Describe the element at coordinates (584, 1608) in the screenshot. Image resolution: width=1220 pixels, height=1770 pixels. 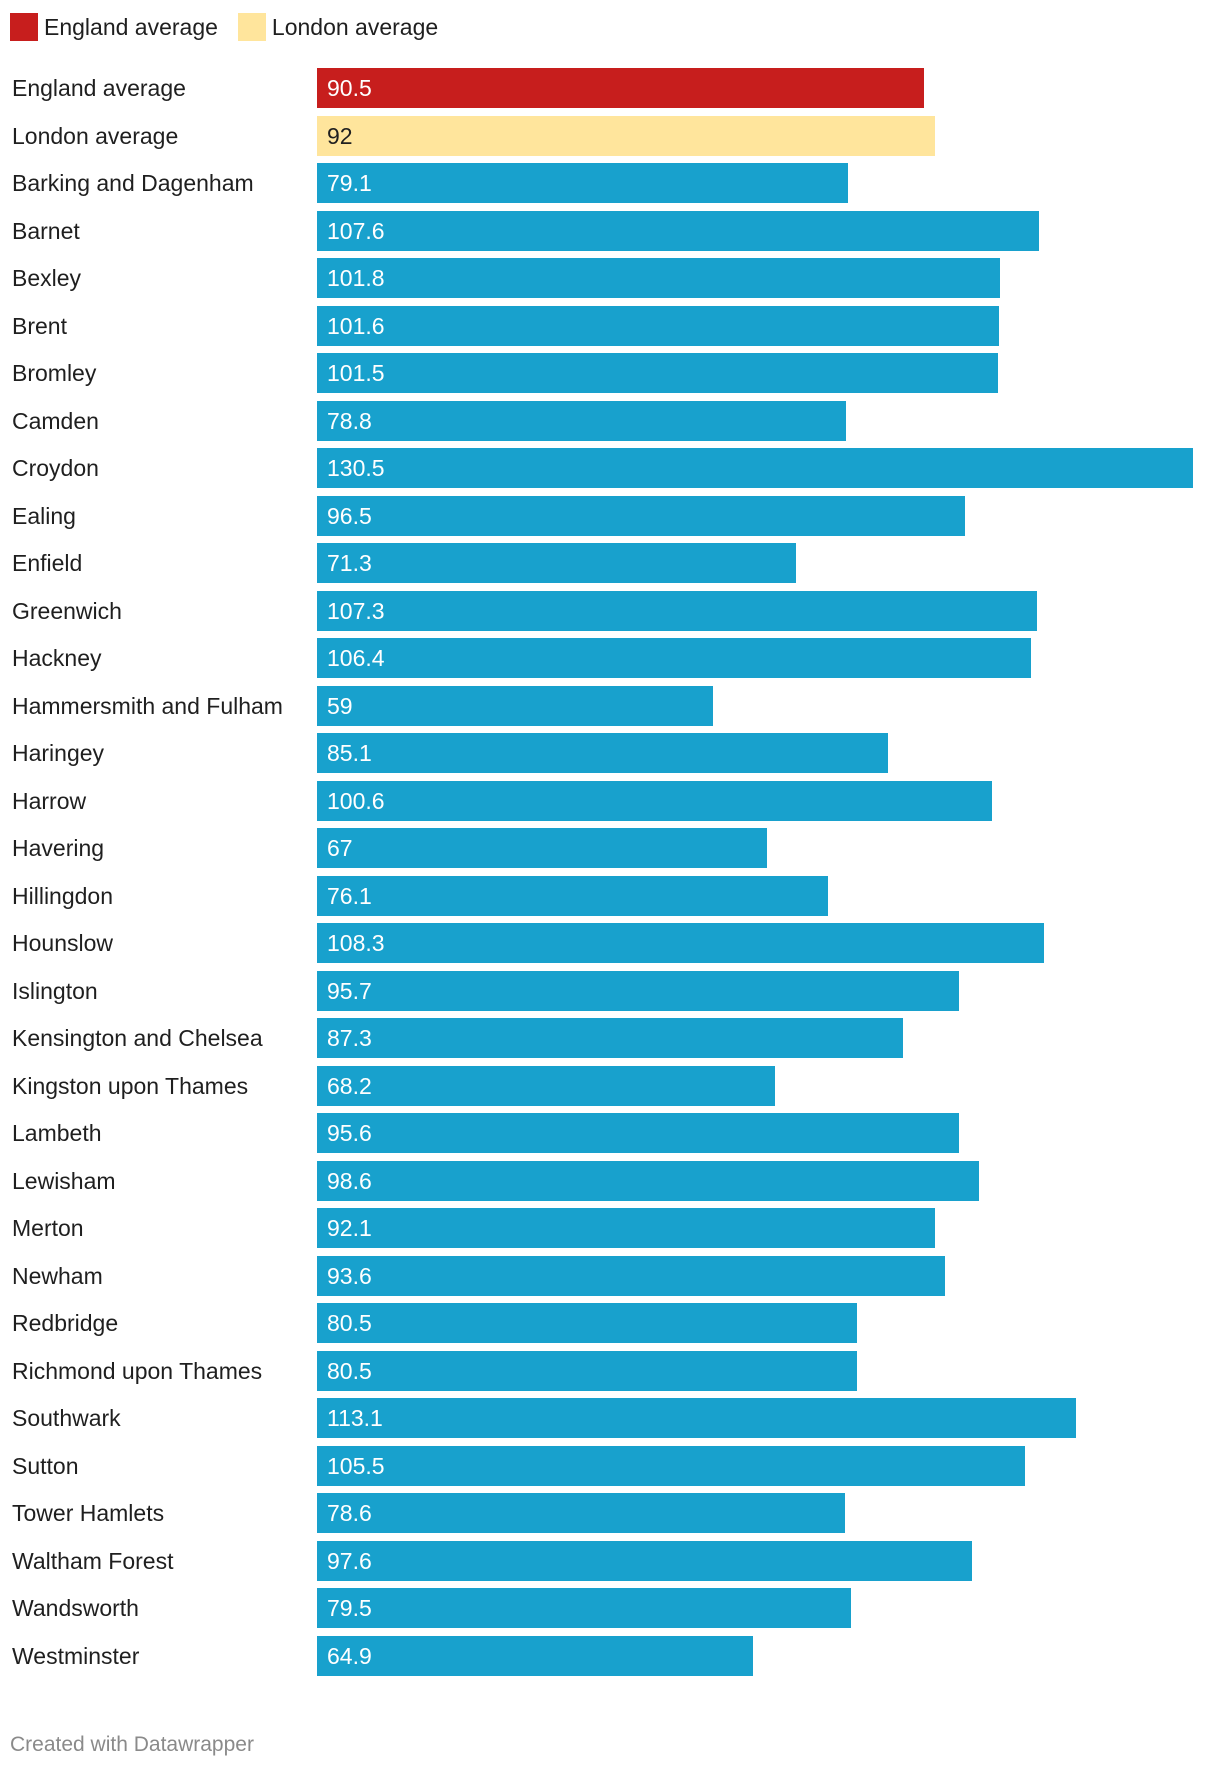
I see `bar-wandsworth` at that location.